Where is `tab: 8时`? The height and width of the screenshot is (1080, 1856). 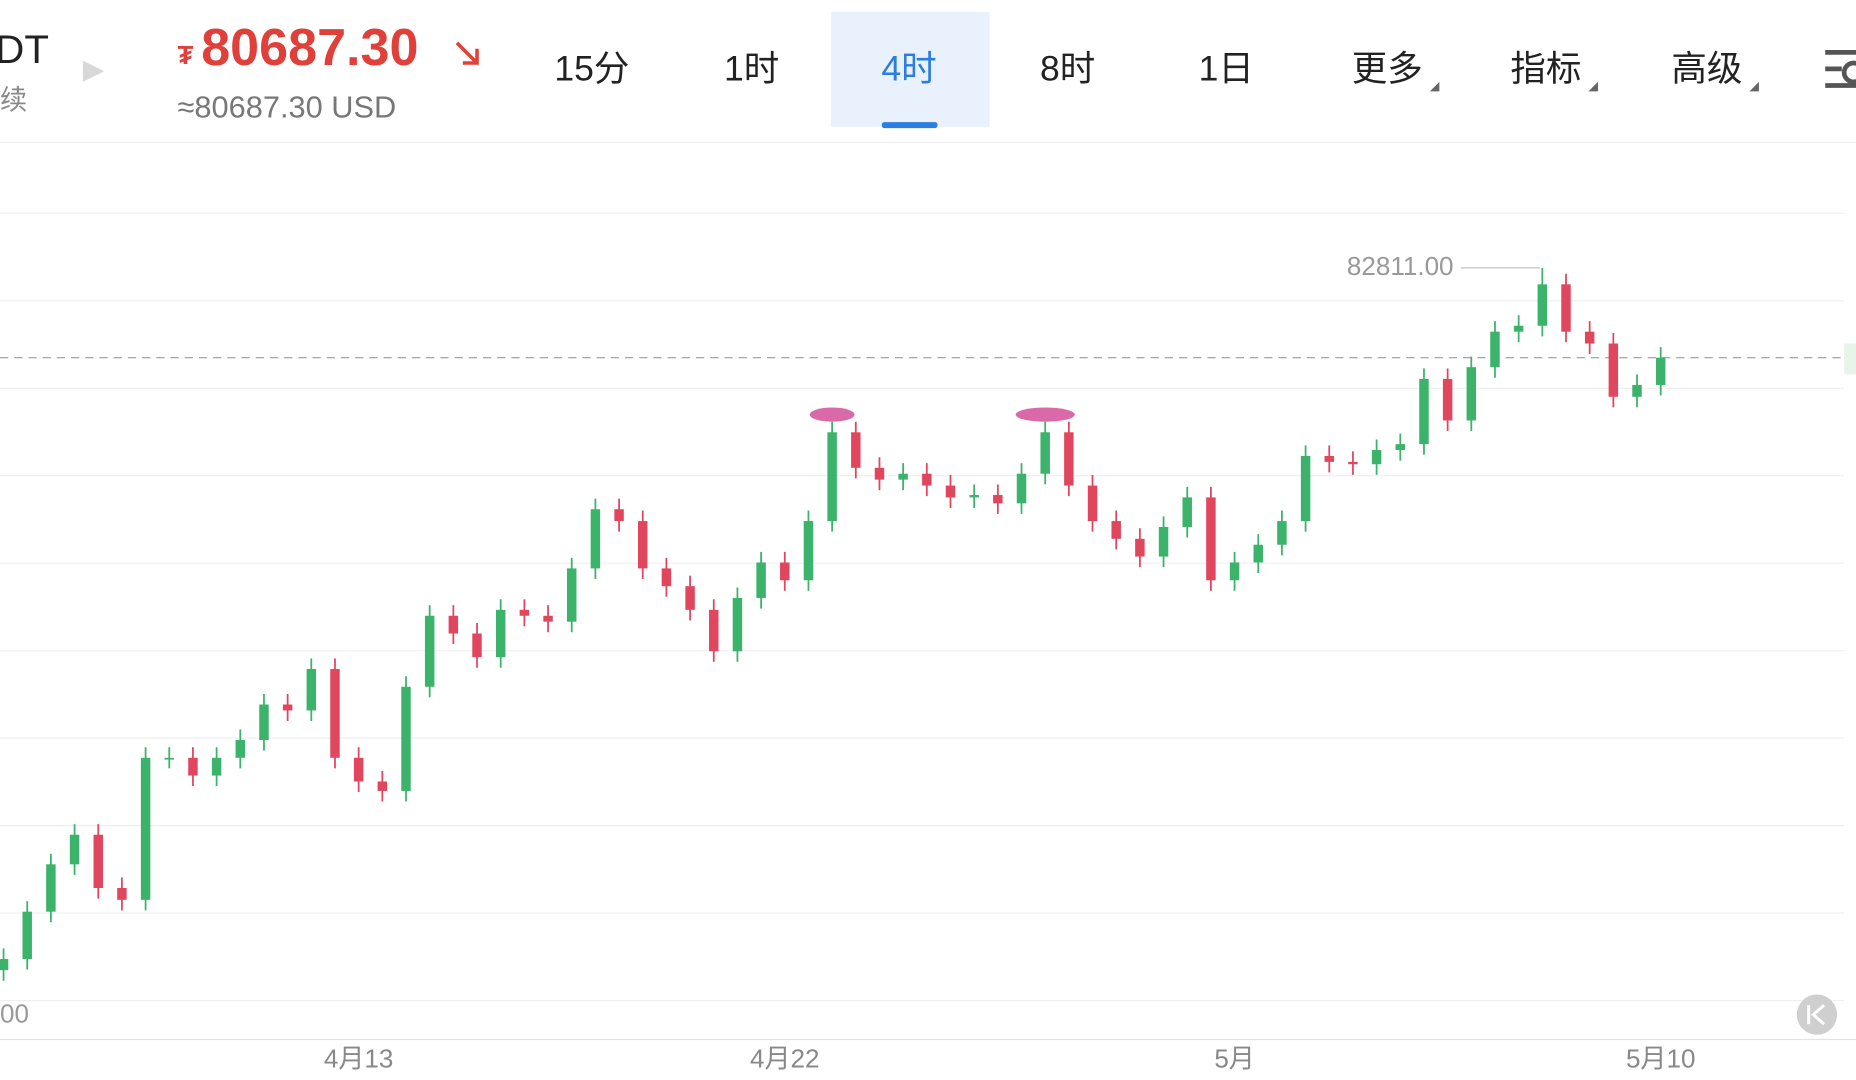
tab: 8时 is located at coordinates (1067, 69).